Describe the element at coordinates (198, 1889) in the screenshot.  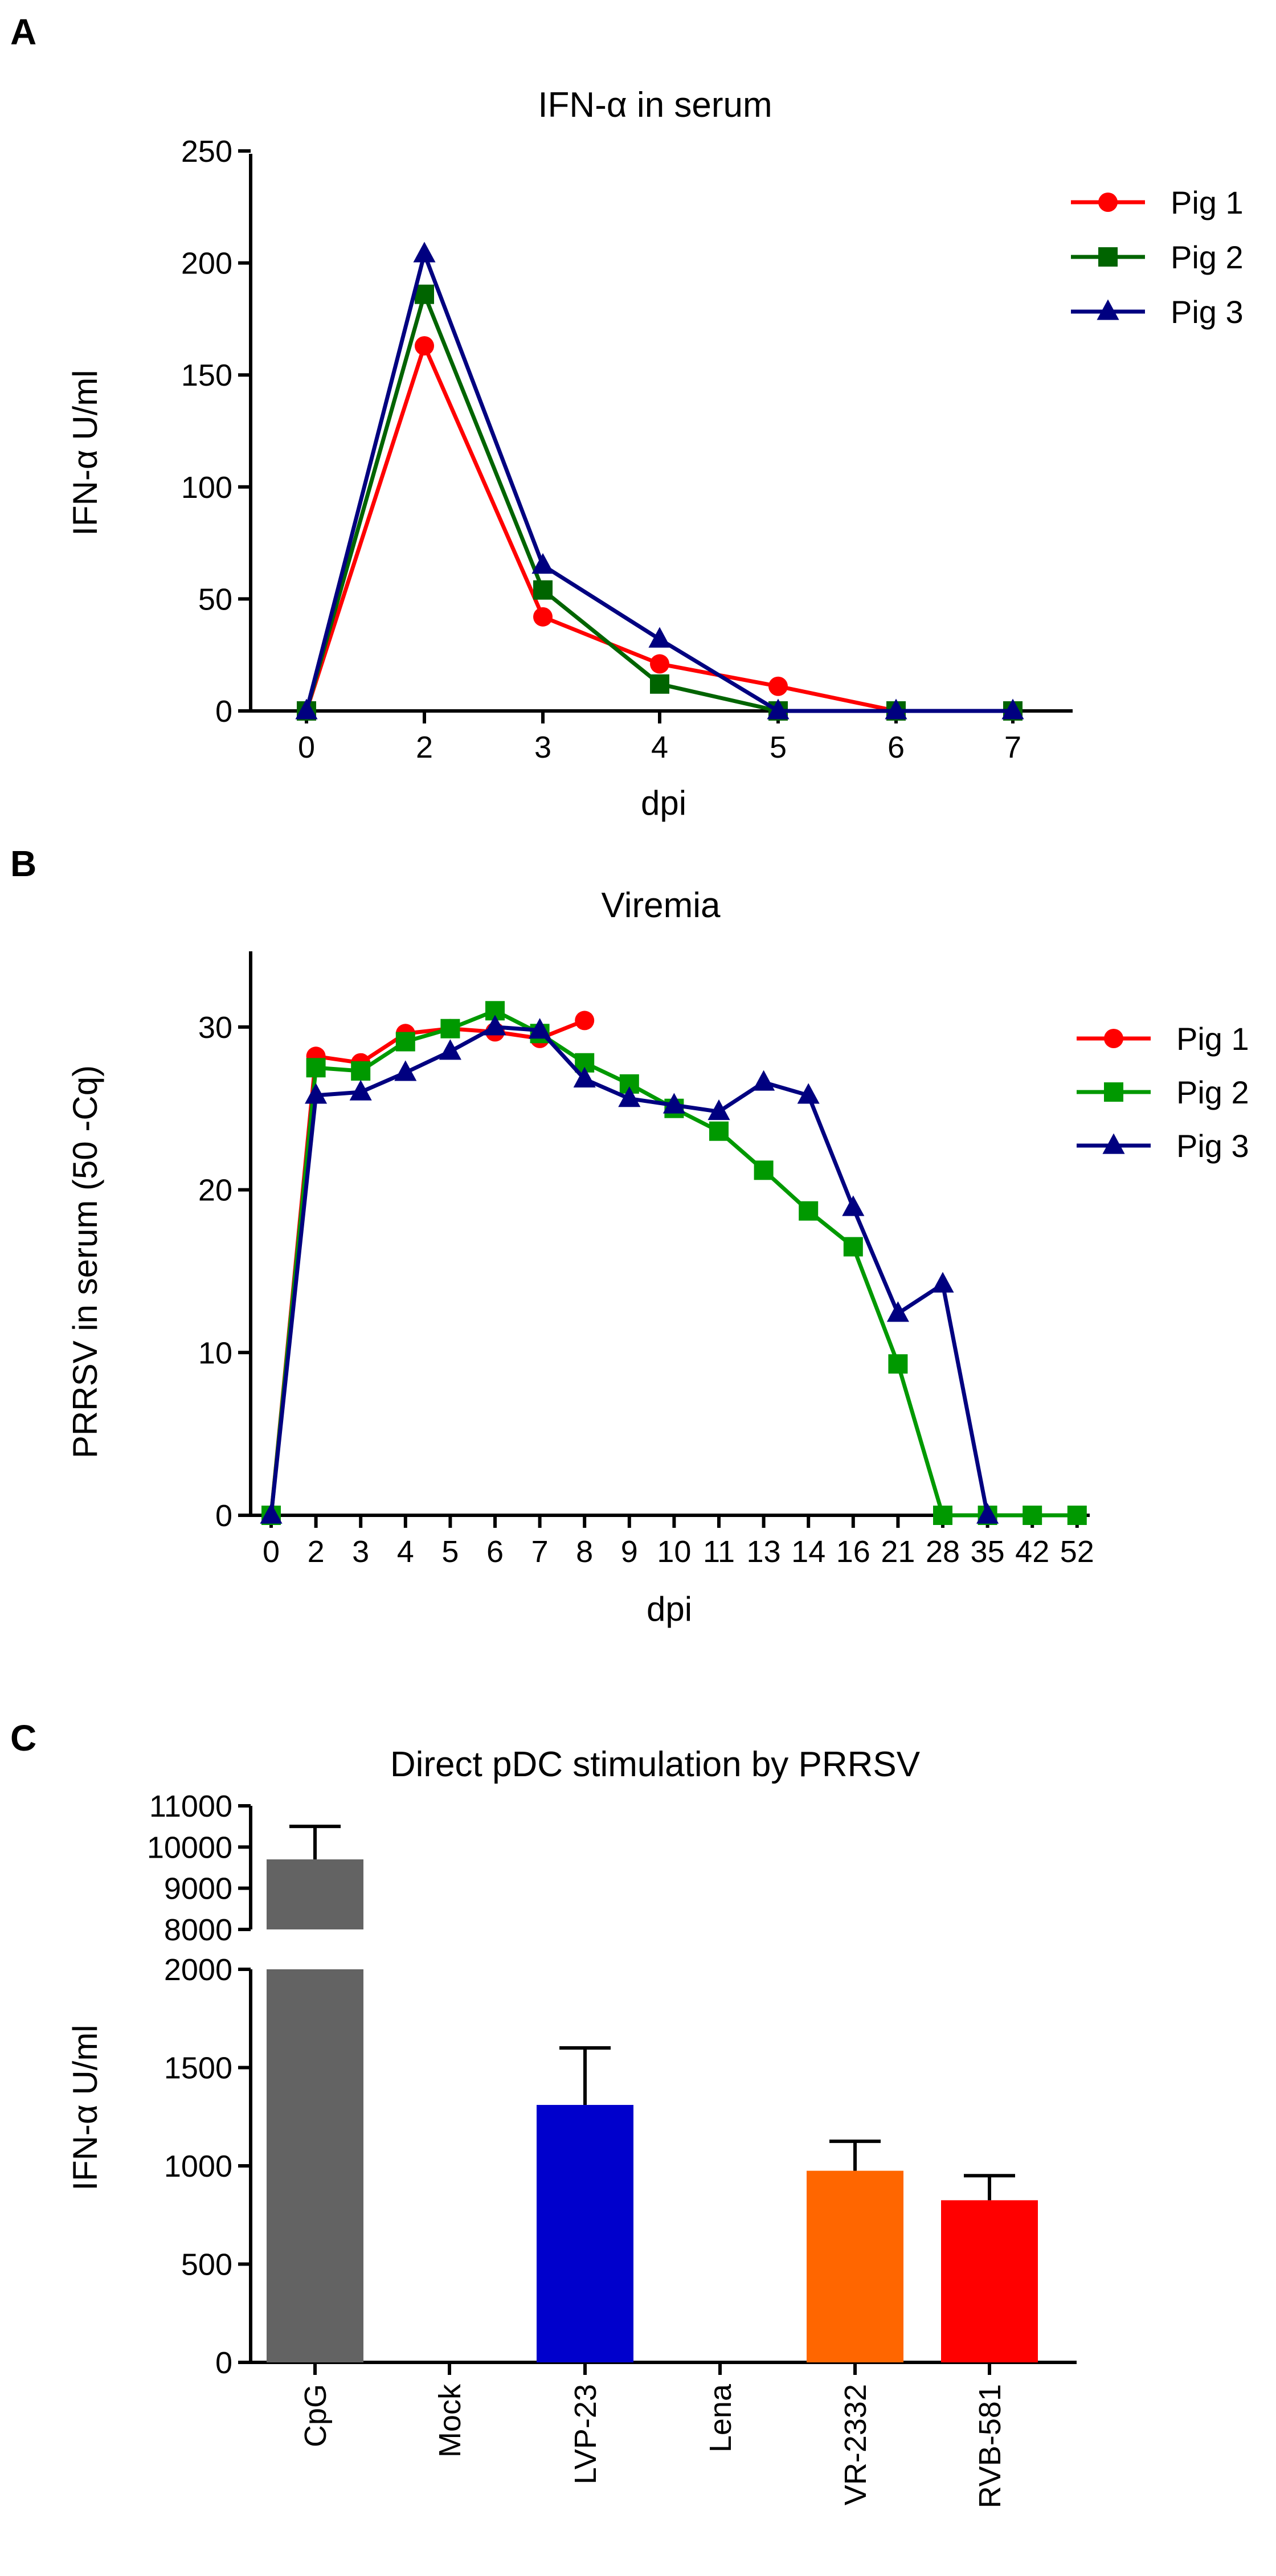
I see `y-tick-label: 9000` at that location.